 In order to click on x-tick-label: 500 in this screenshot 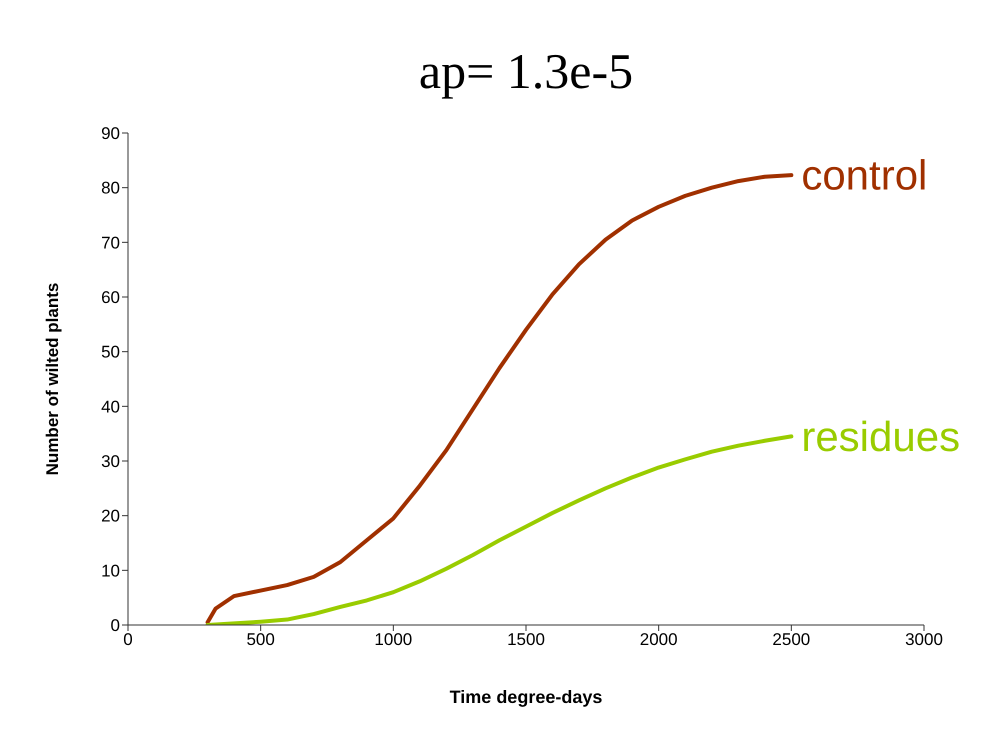, I will do `click(260, 640)`.